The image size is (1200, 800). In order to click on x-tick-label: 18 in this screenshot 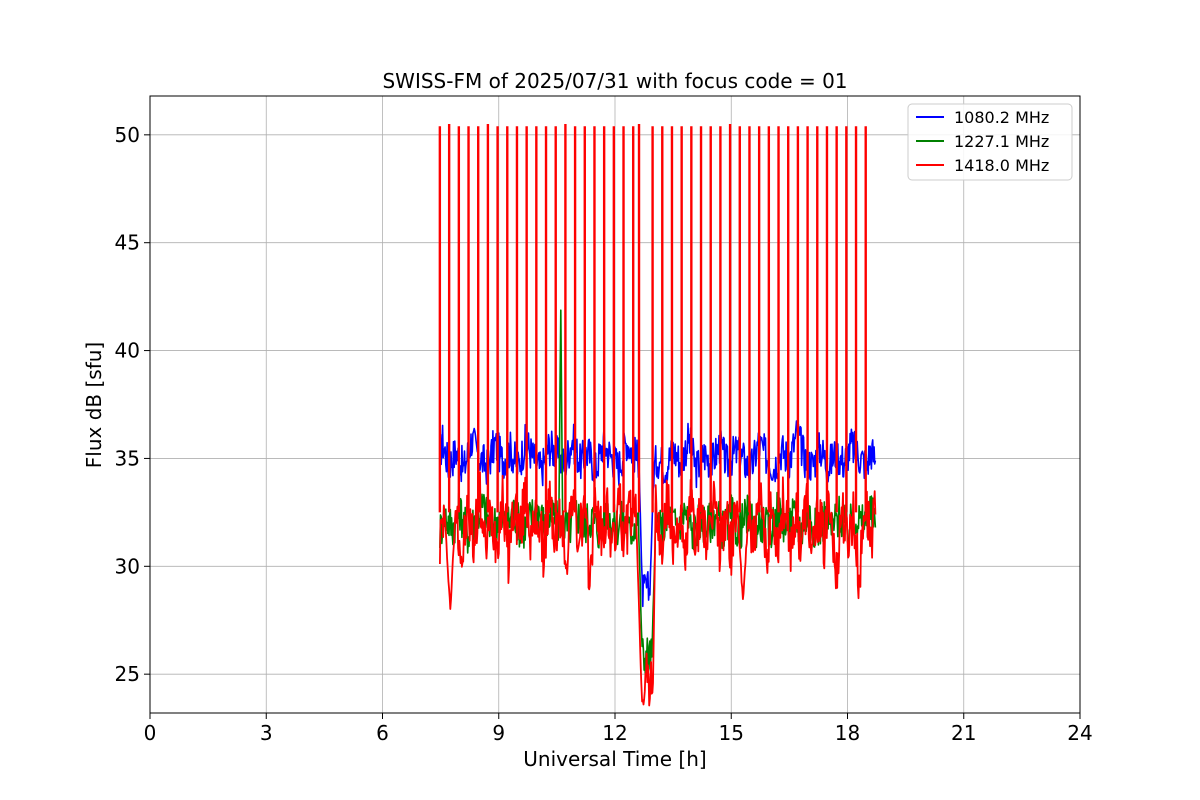, I will do `click(847, 733)`.